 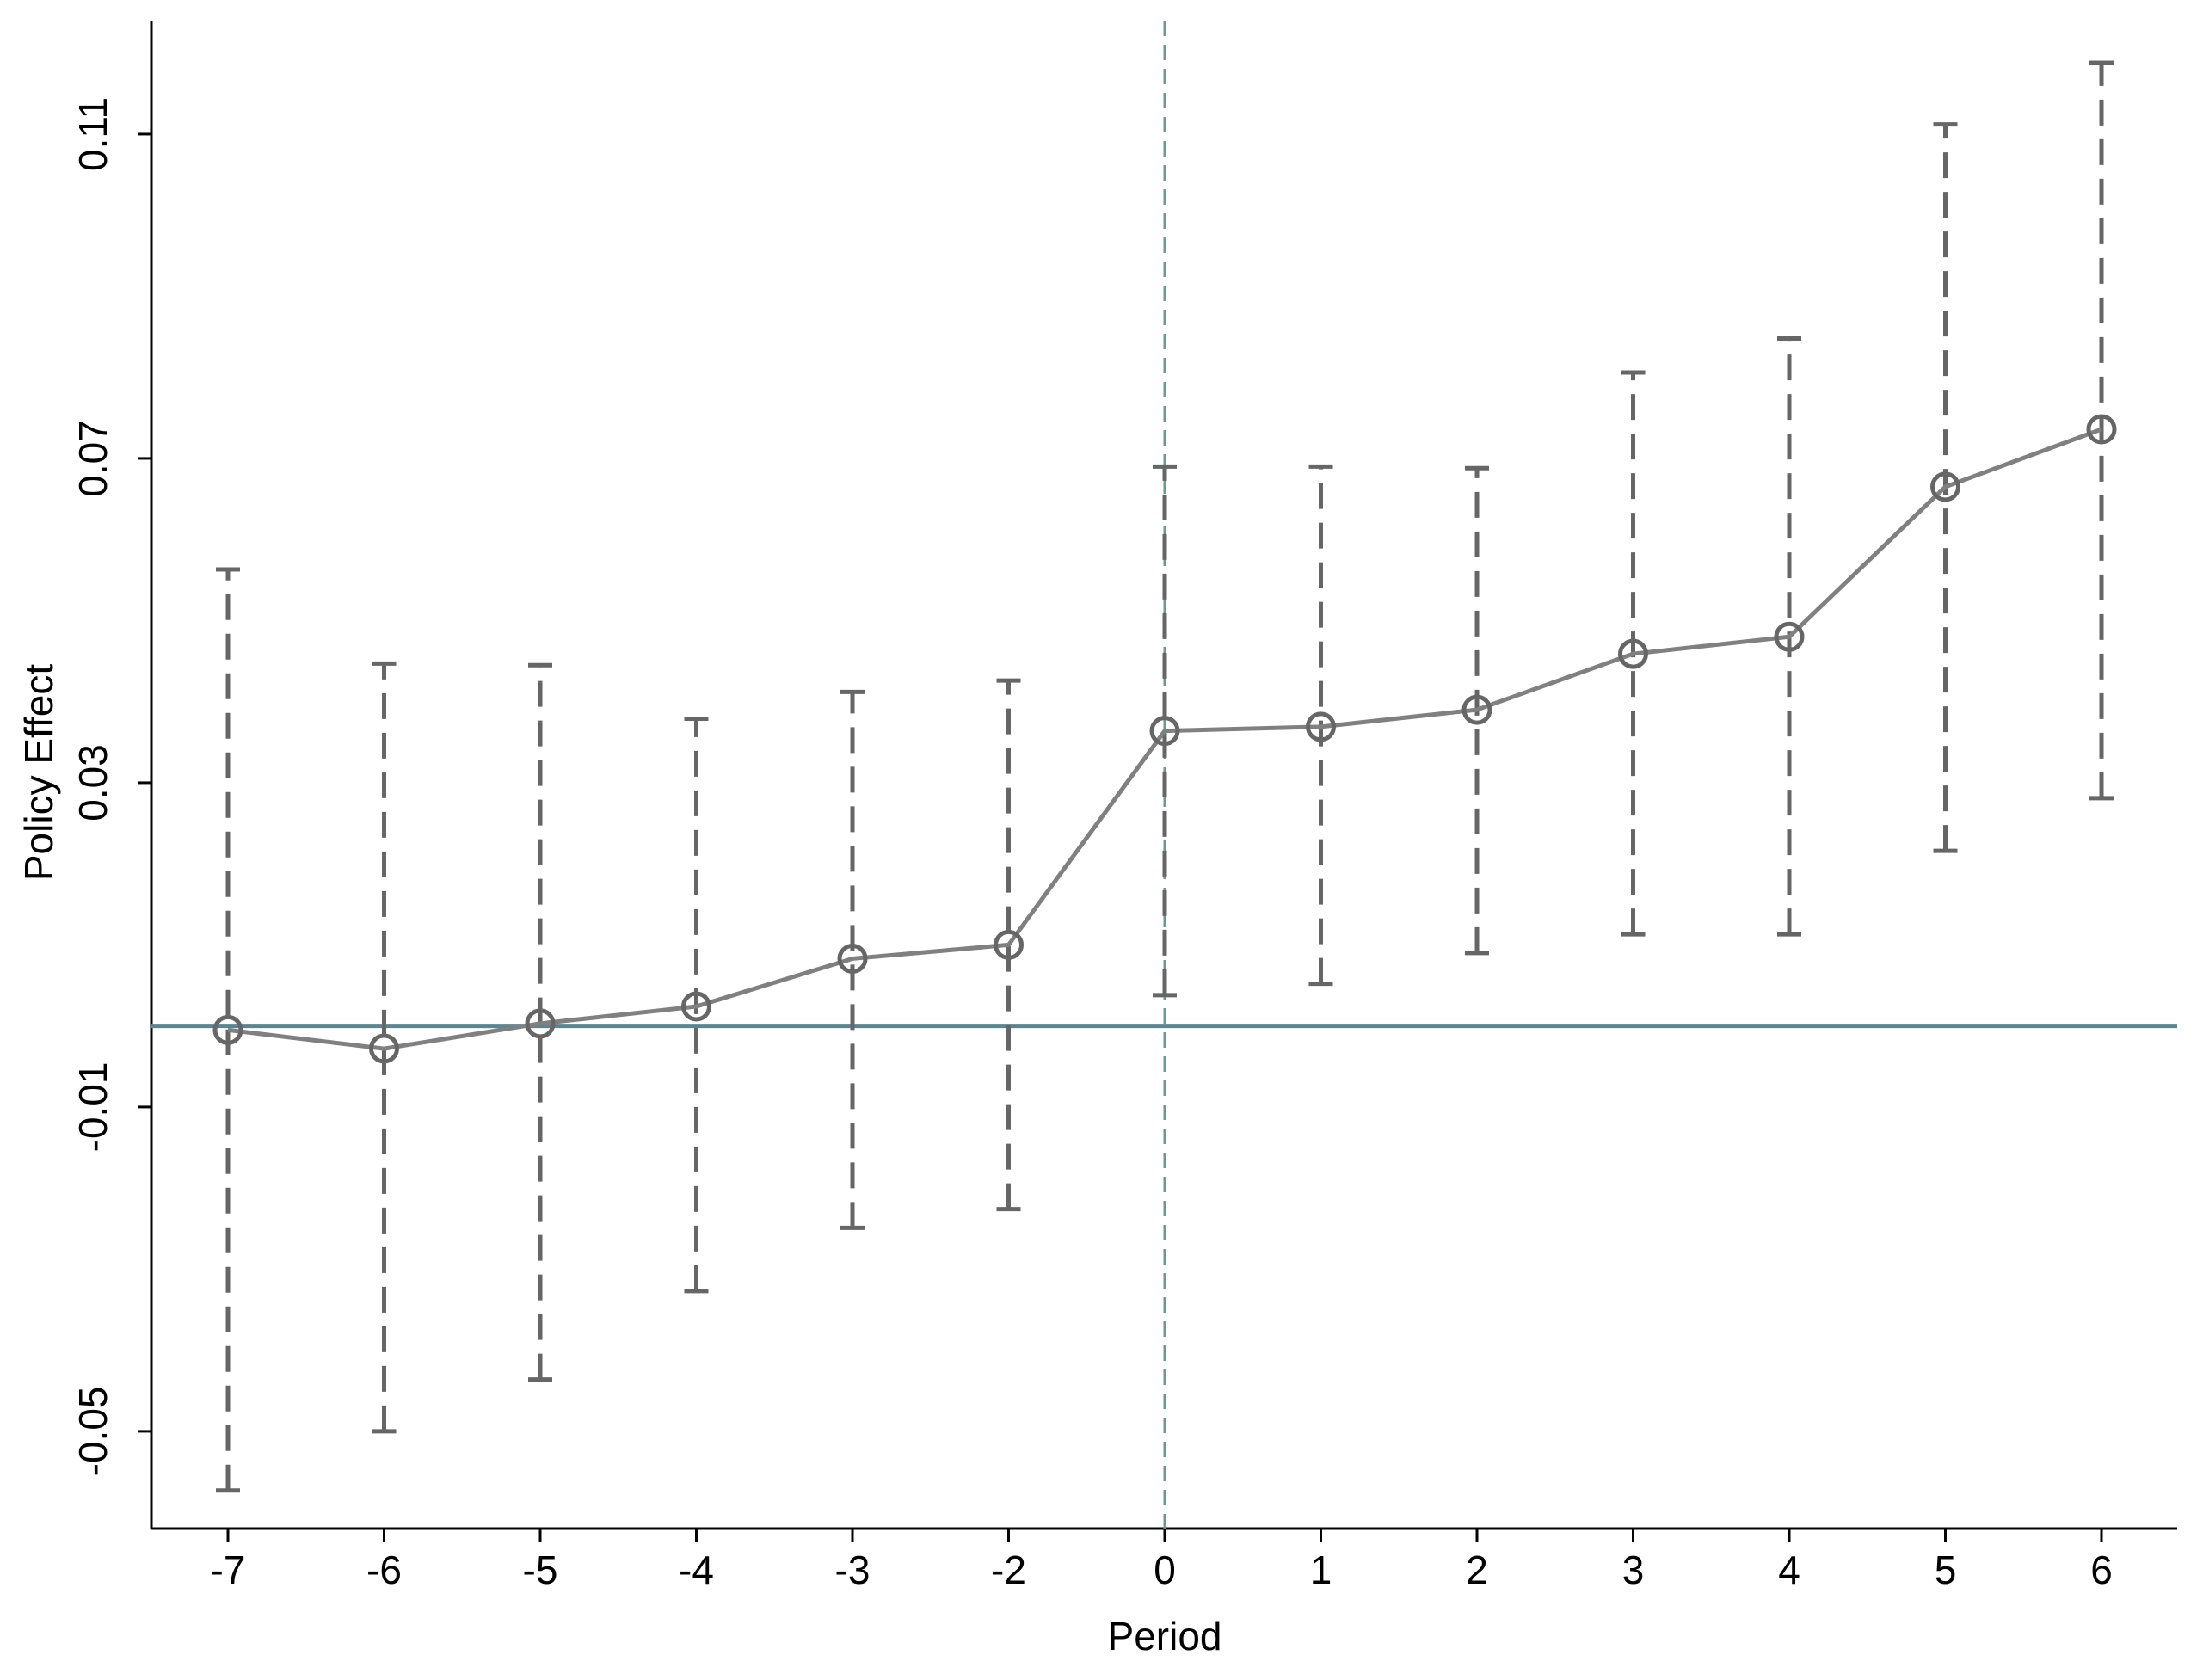 I want to click on x-tick-label: 1, so click(x=1321, y=1570).